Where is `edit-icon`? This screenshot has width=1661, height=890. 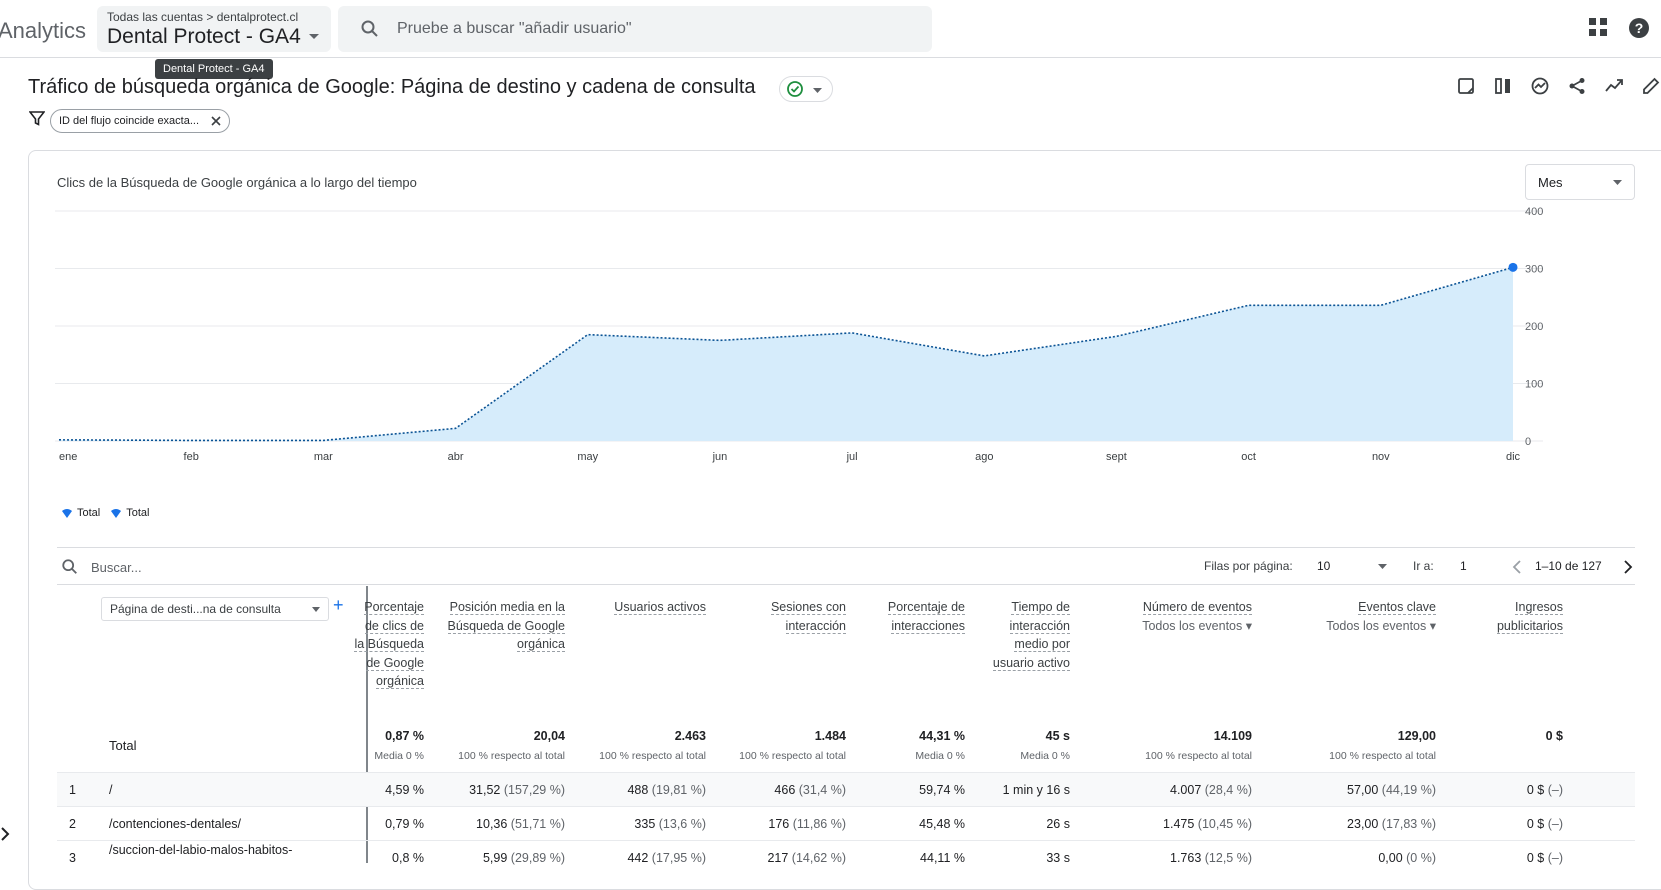 edit-icon is located at coordinates (1651, 86).